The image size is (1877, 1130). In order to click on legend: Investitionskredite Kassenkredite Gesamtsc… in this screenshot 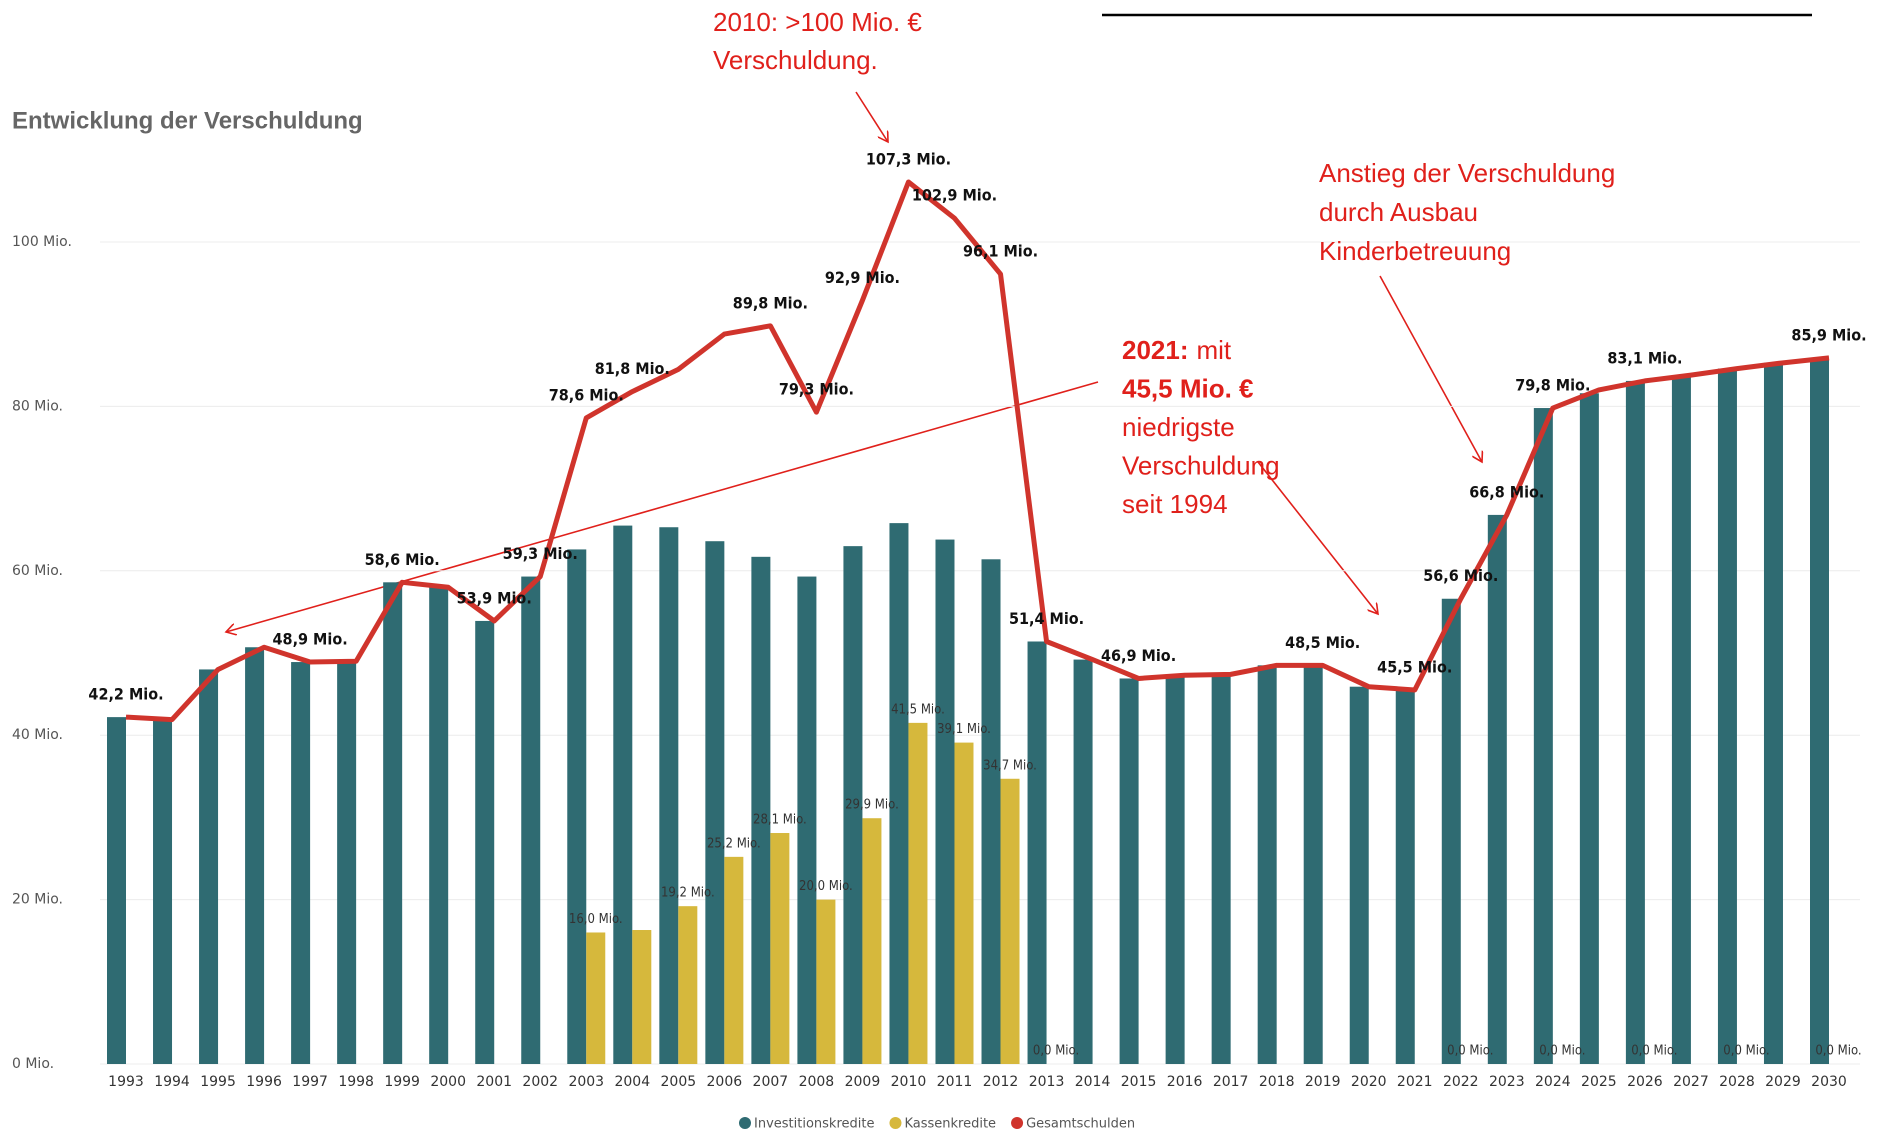, I will do `click(937, 1123)`.